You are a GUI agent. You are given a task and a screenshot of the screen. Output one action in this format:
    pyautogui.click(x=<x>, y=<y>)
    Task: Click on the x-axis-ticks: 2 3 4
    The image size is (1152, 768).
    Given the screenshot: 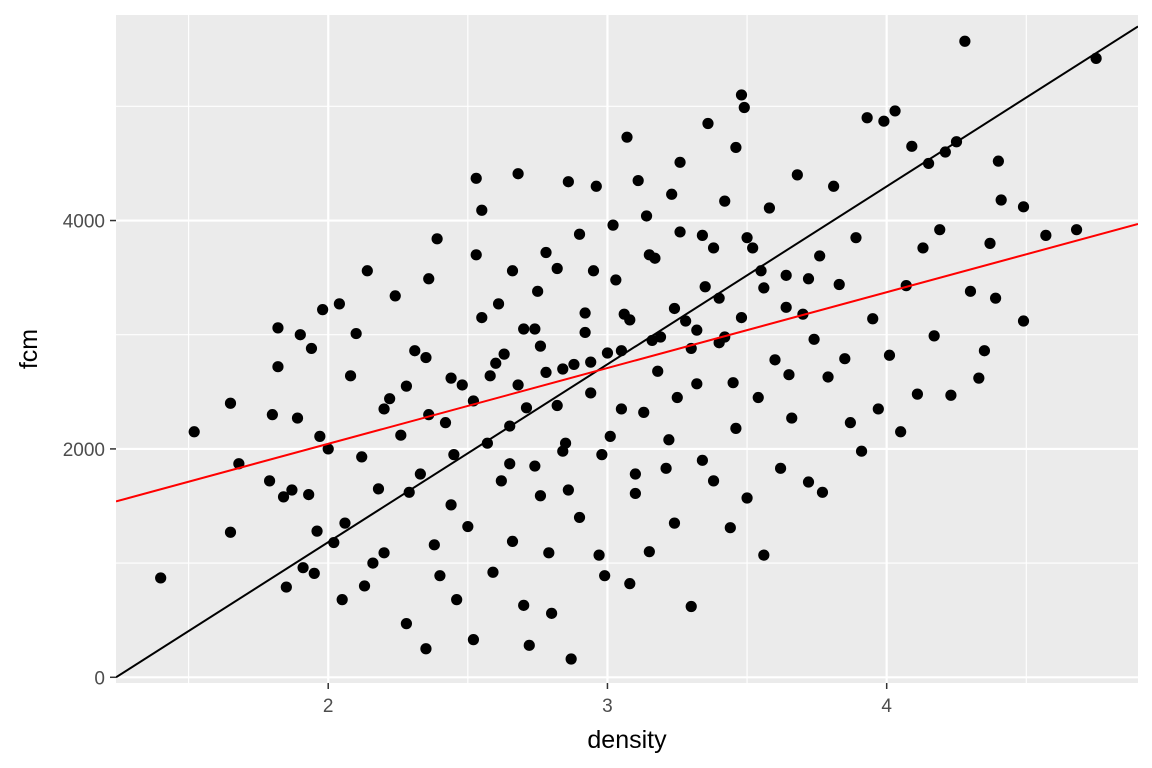 What is the action you would take?
    pyautogui.click(x=607, y=700)
    